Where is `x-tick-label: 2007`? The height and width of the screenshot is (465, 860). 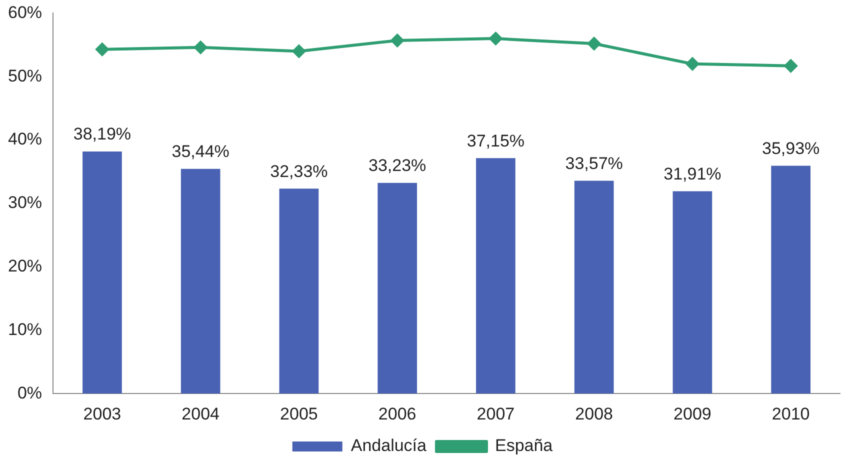
x-tick-label: 2007 is located at coordinates (495, 414).